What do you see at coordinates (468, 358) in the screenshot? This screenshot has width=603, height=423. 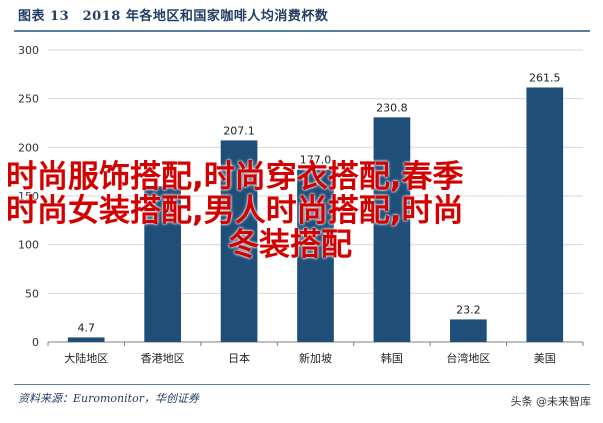 I see `x-tick-label: 台湾地区` at bounding box center [468, 358].